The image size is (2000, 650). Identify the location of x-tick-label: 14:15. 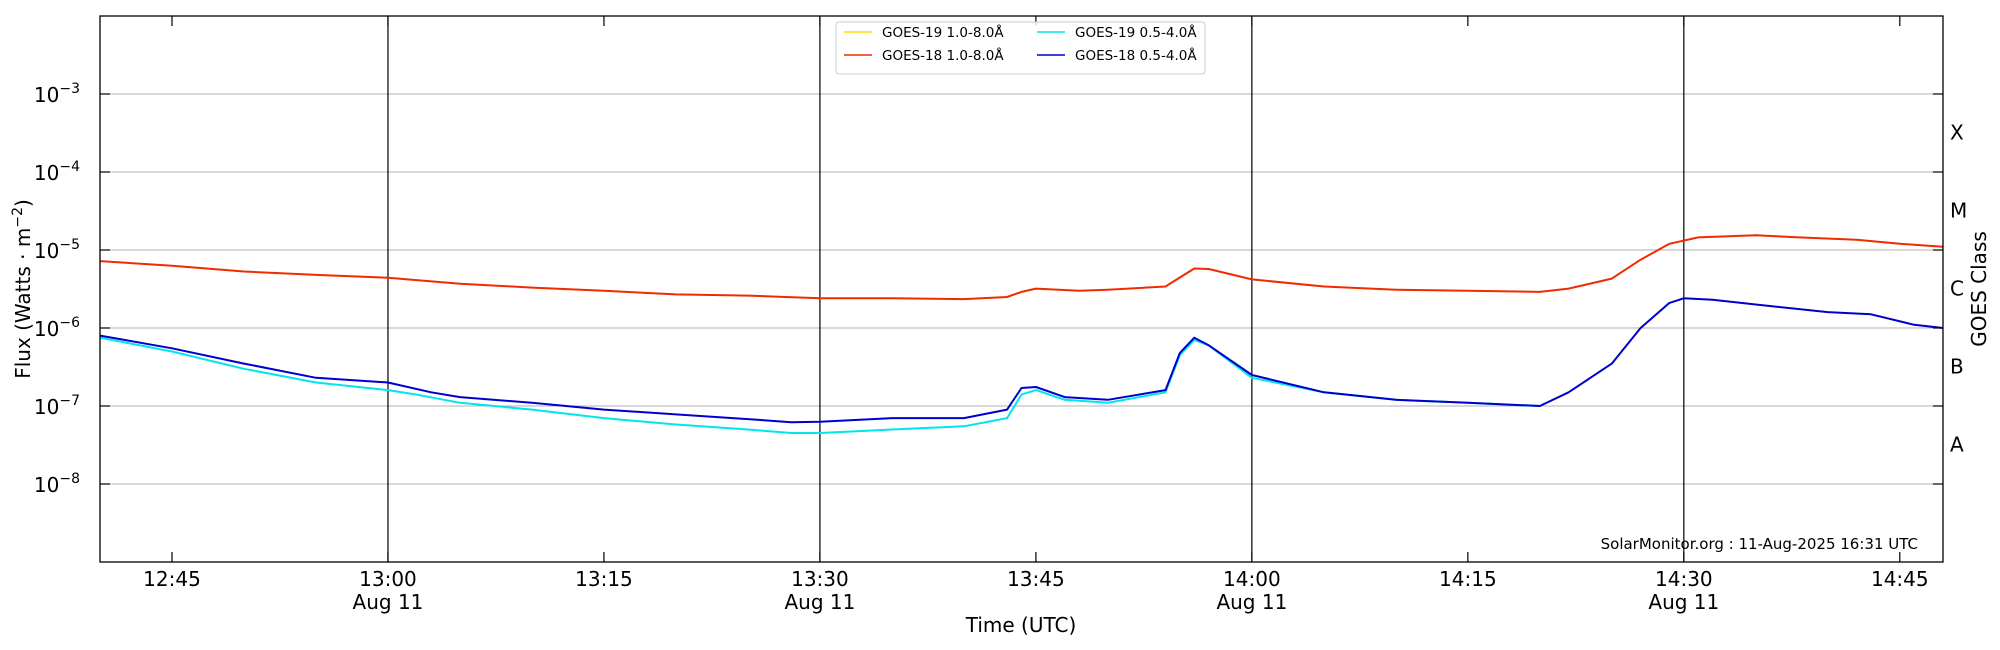
(1468, 579).